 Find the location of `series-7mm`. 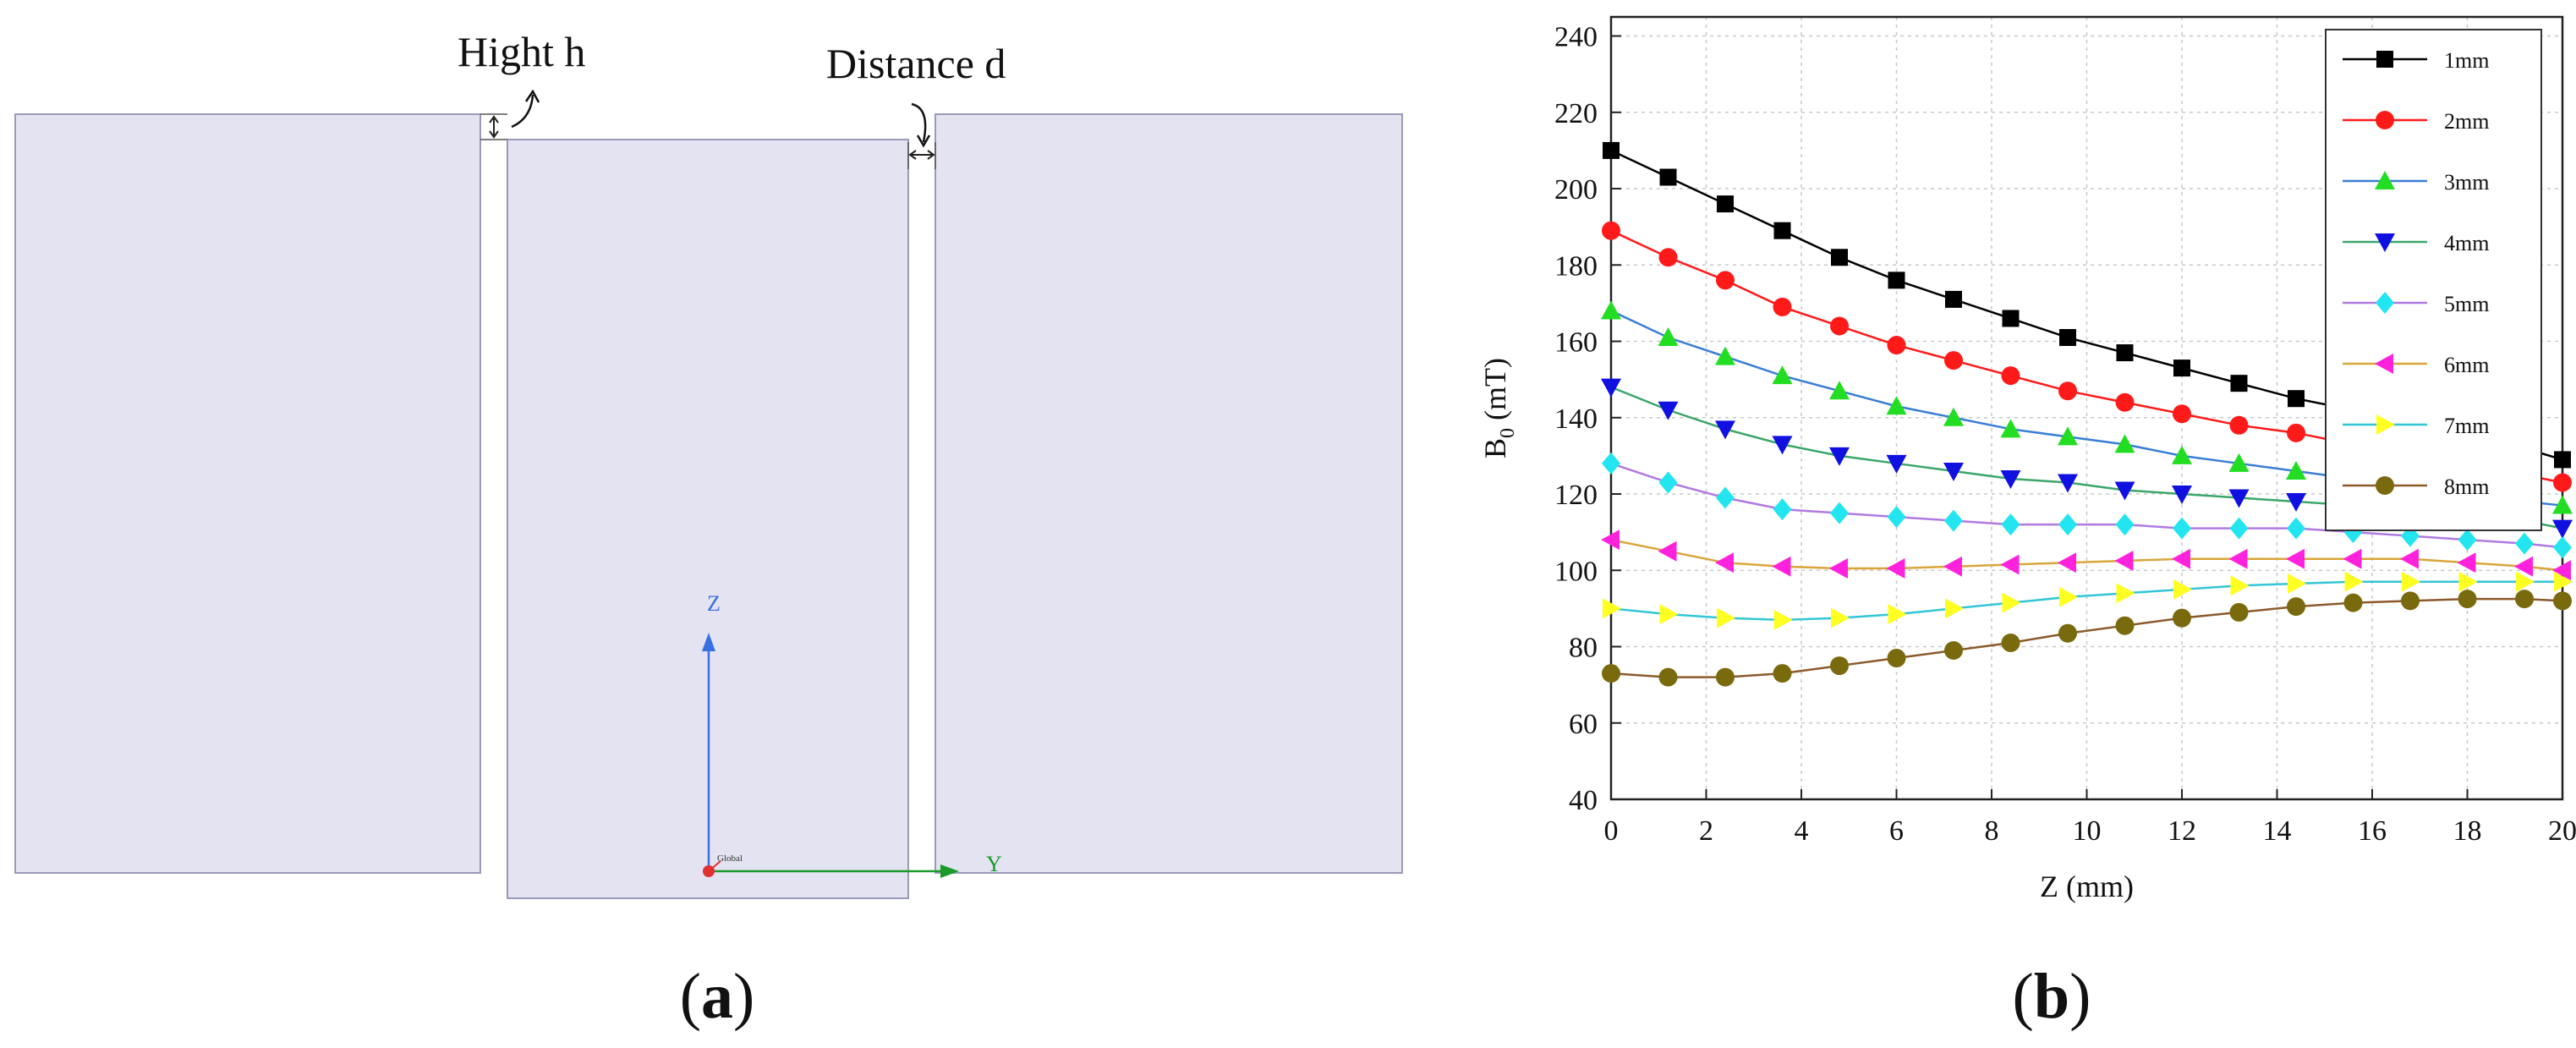

series-7mm is located at coordinates (2088, 600).